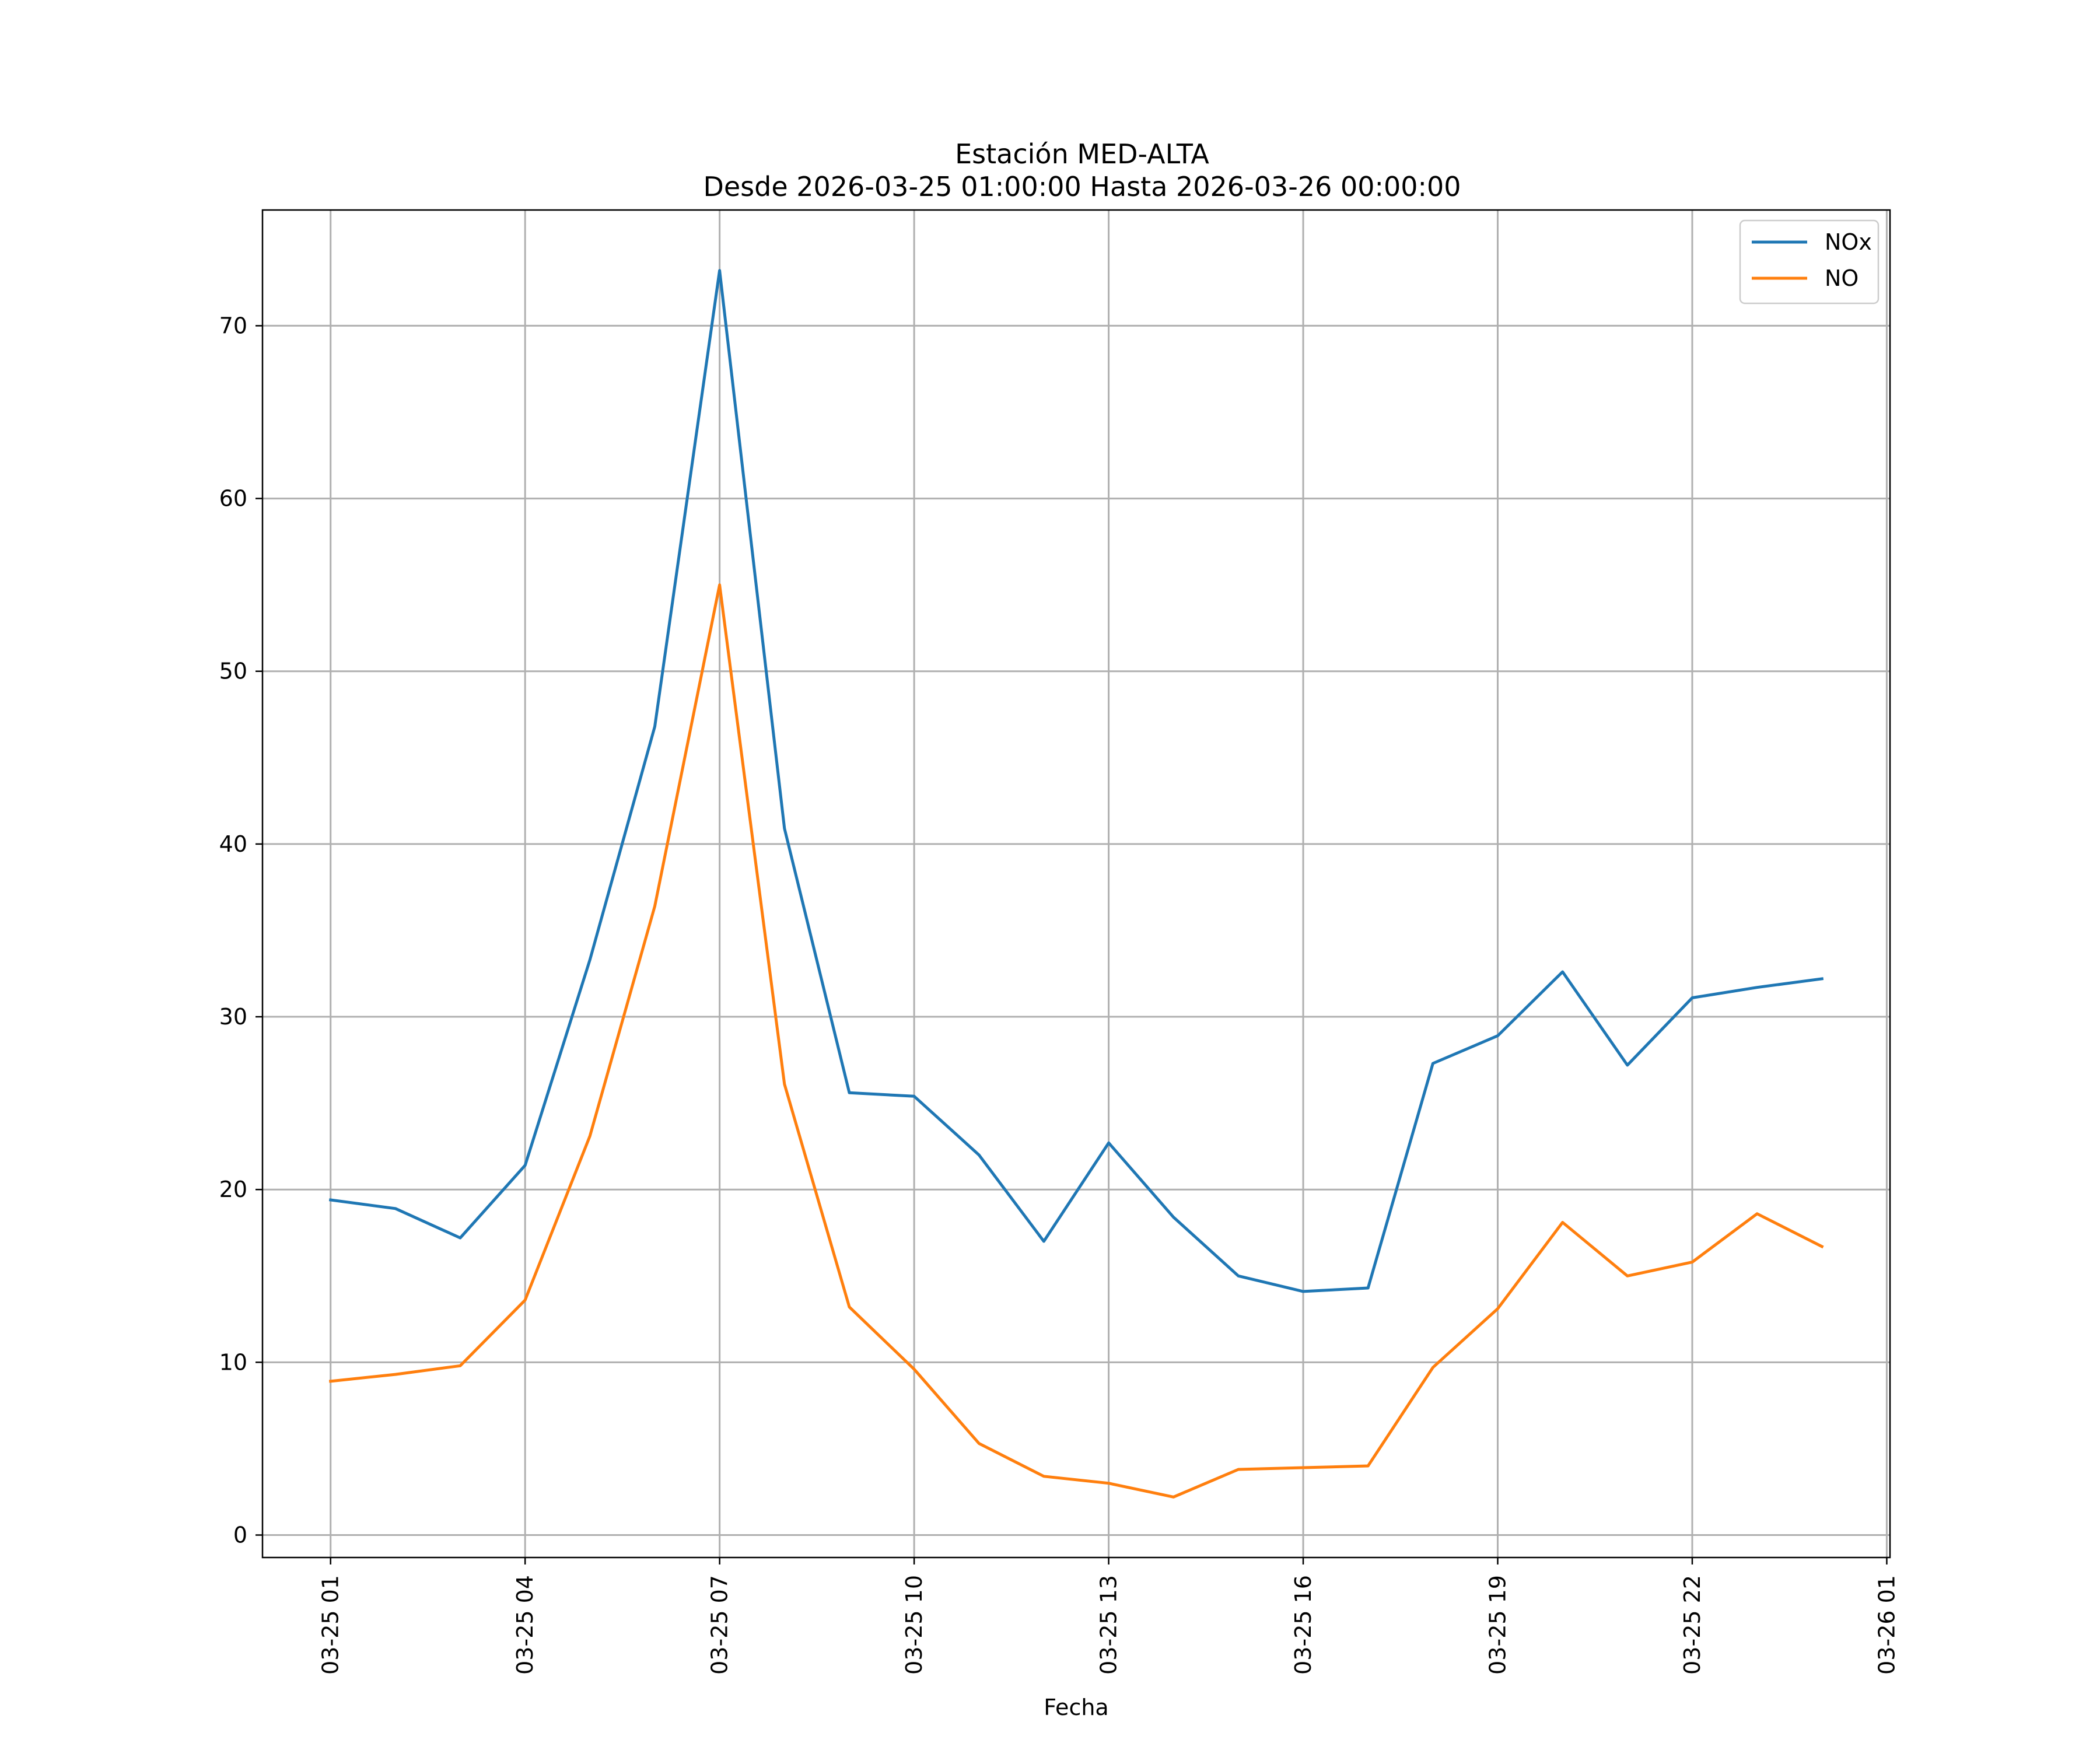 This screenshot has width=2100, height=1750. What do you see at coordinates (720, 1625) in the screenshot?
I see `x-tick-label-2: 03-25 07` at bounding box center [720, 1625].